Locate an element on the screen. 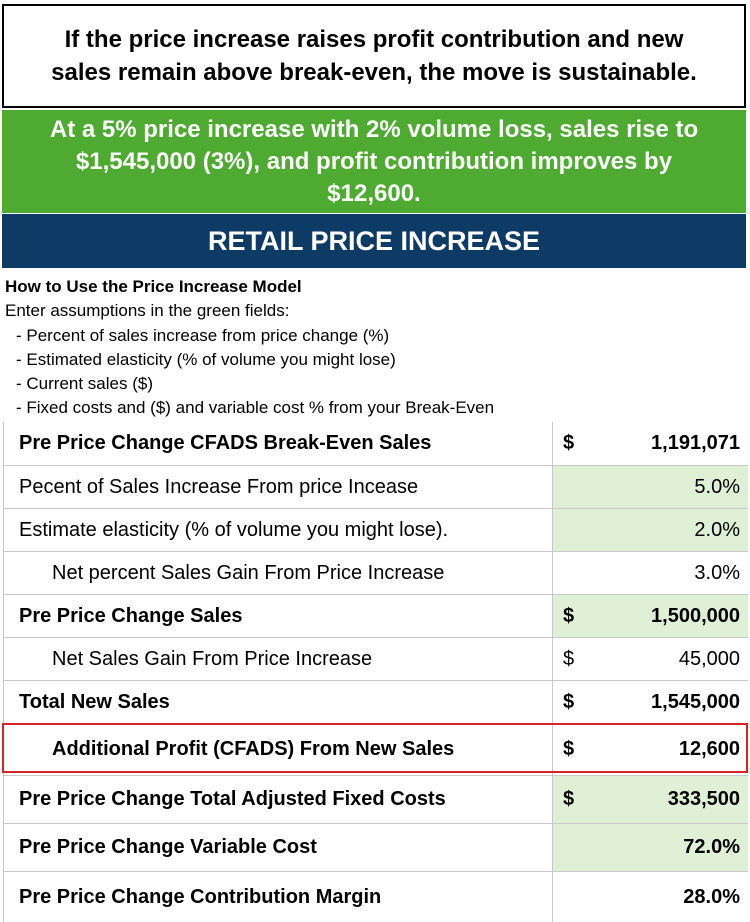  row-label: Additional Profit (CFADS) From New Sales is located at coordinates (253, 749).